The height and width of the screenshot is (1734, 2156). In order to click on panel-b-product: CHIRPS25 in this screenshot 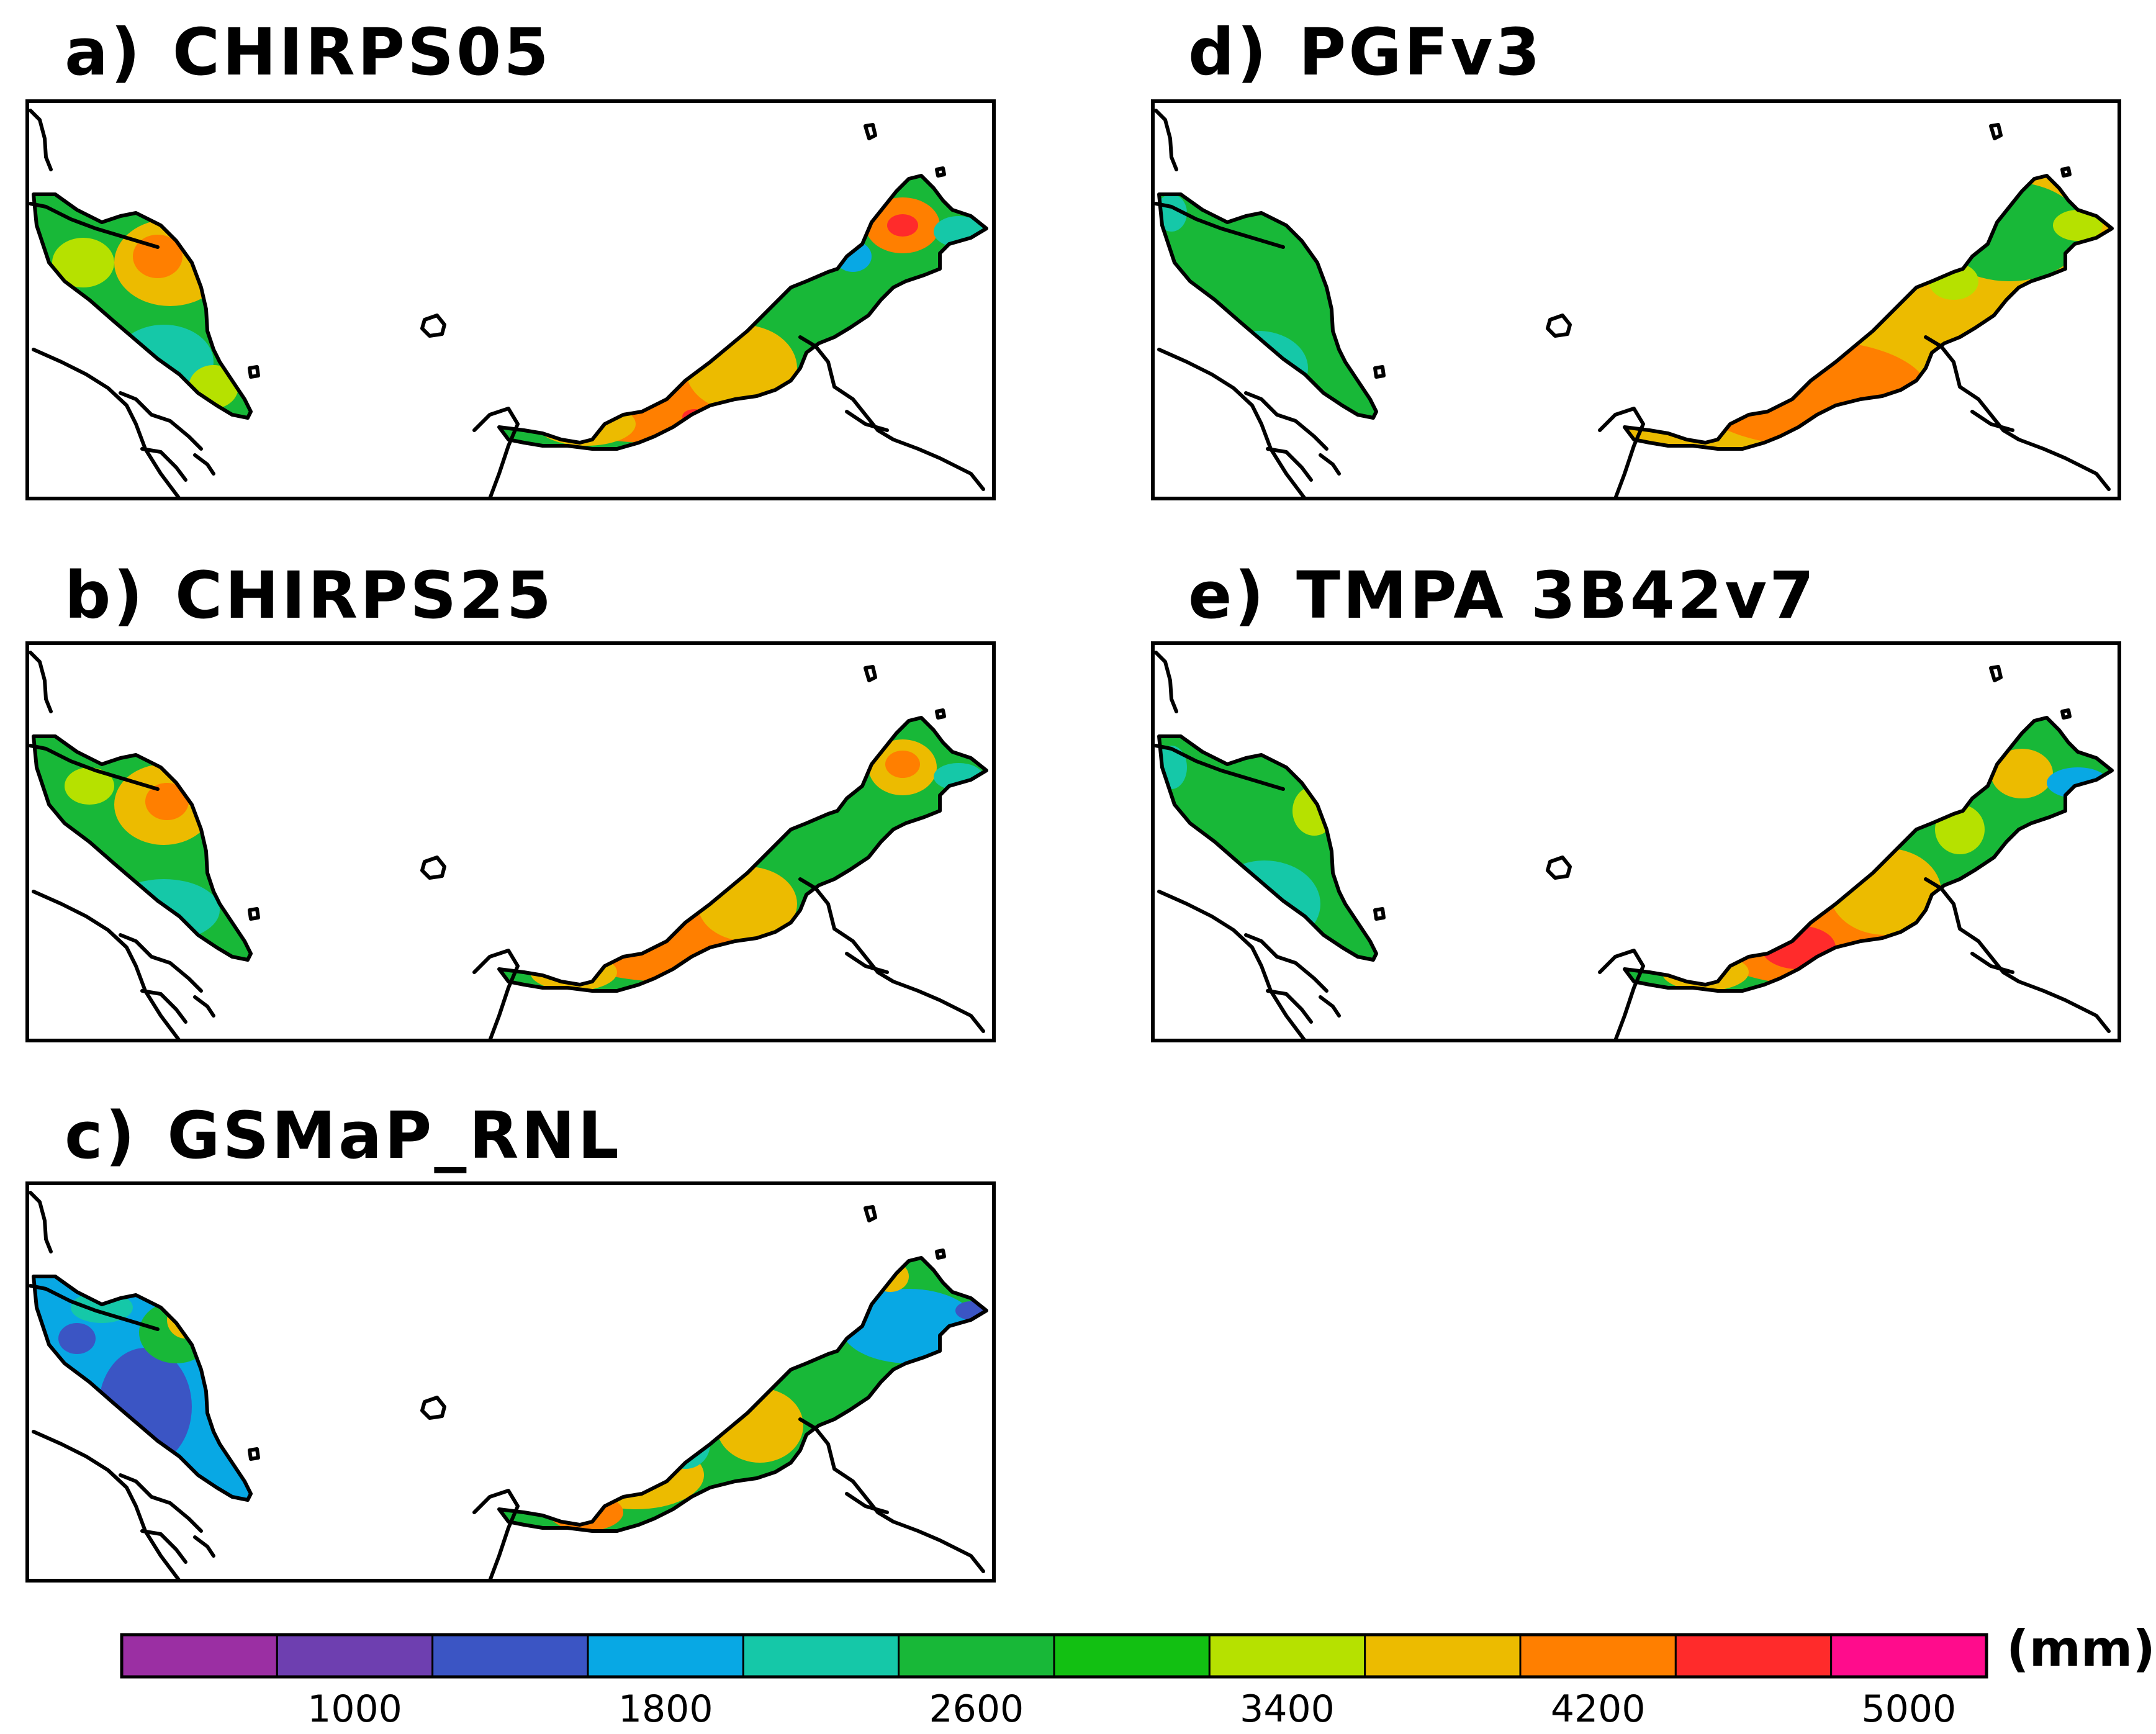, I will do `click(364, 595)`.